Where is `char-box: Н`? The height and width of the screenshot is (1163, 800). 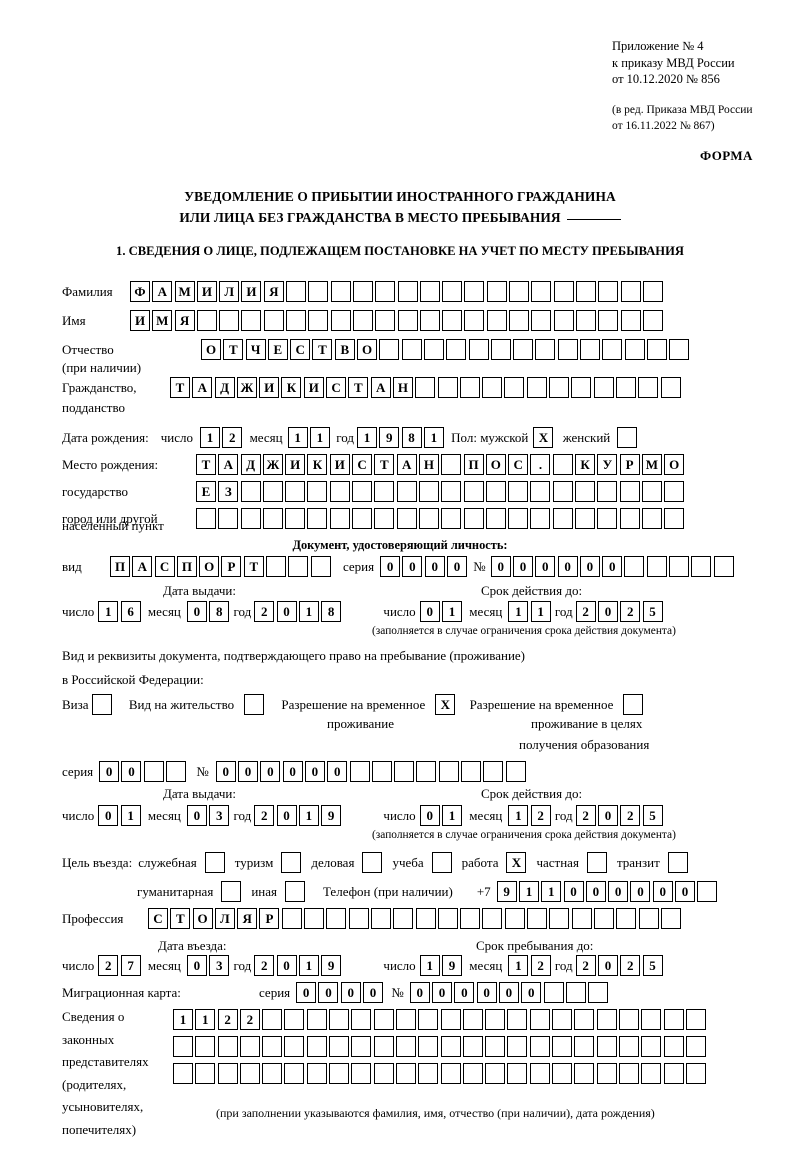
char-box: Н is located at coordinates (428, 464).